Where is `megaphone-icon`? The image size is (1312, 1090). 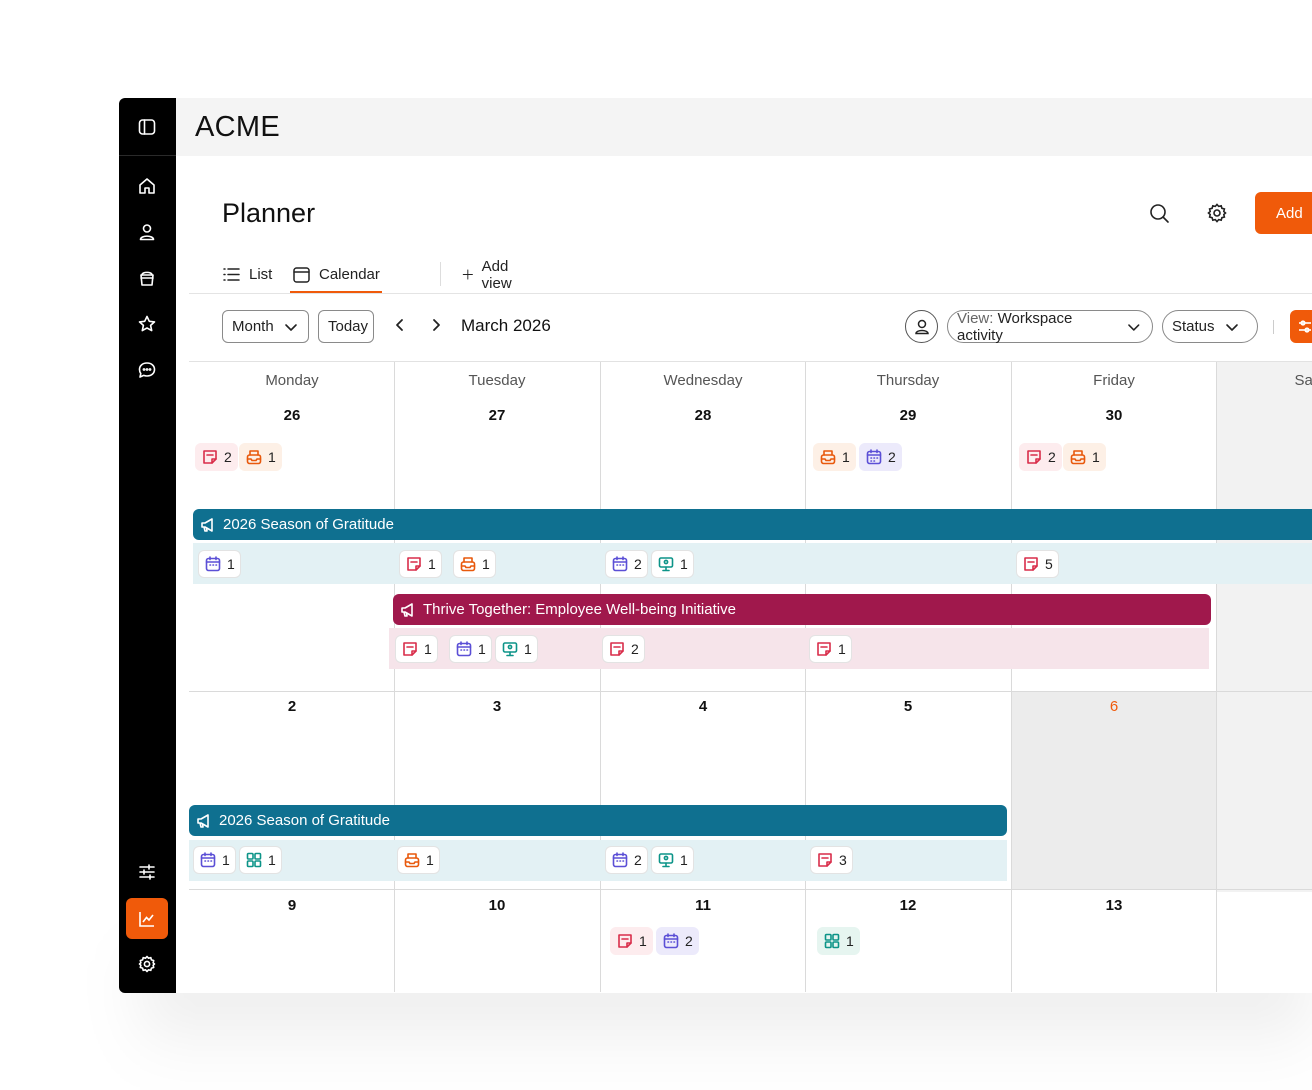 megaphone-icon is located at coordinates (407, 609).